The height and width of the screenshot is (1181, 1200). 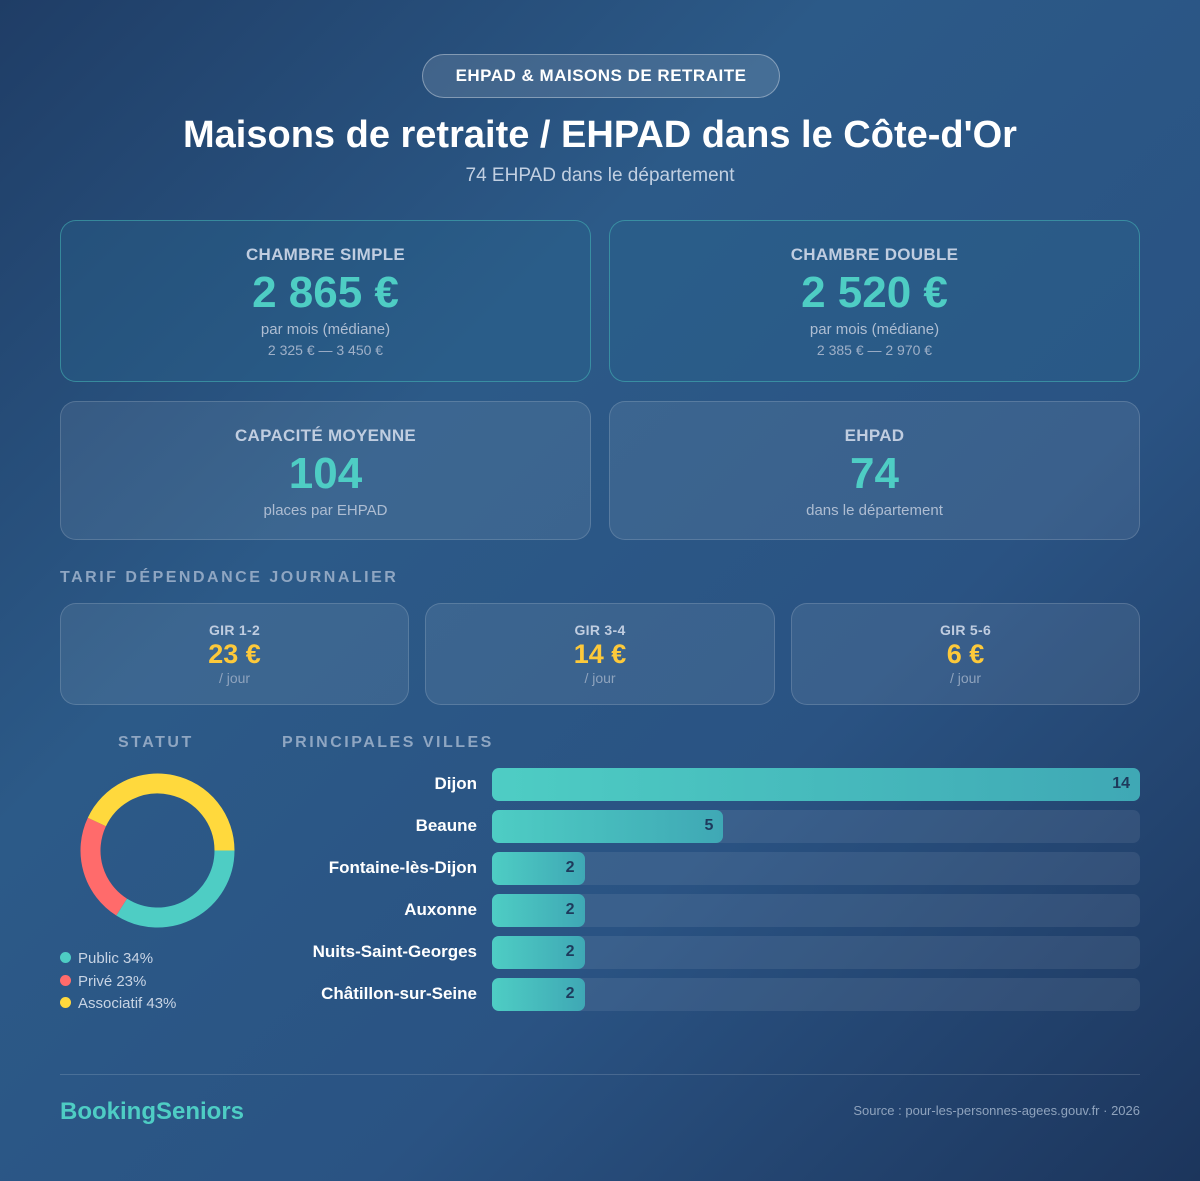 What do you see at coordinates (399, 993) in the screenshot?
I see `bar-label: Châtillon-sur-Seine` at bounding box center [399, 993].